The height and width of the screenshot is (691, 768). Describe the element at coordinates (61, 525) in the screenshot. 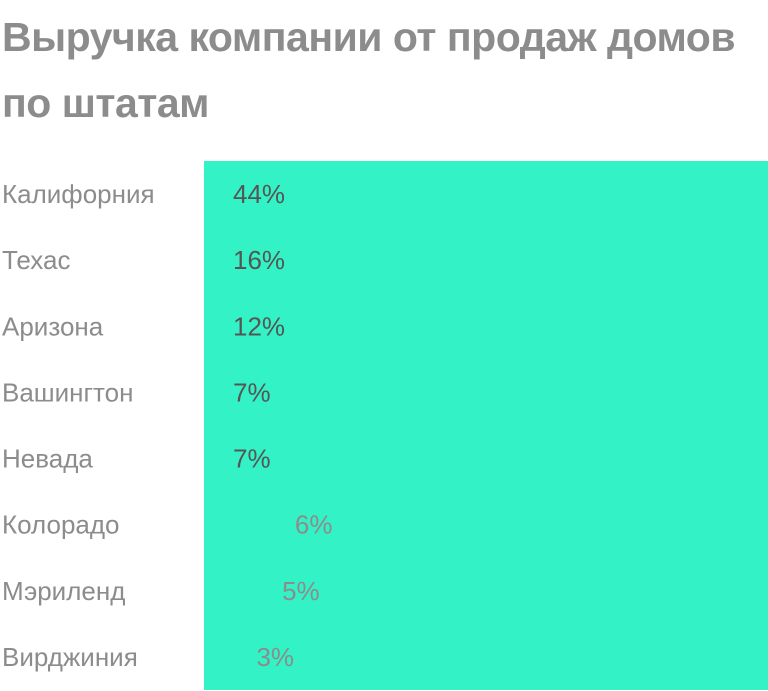

I see `category-label: Колорадо` at that location.